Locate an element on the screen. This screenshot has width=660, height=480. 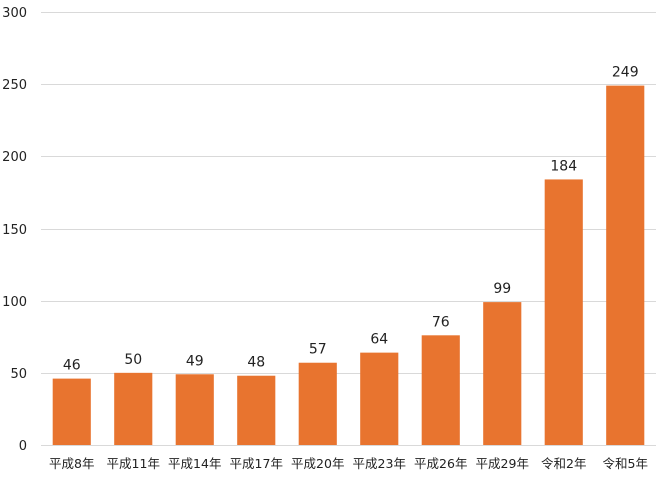
data-label-4: 57 is located at coordinates (318, 350).